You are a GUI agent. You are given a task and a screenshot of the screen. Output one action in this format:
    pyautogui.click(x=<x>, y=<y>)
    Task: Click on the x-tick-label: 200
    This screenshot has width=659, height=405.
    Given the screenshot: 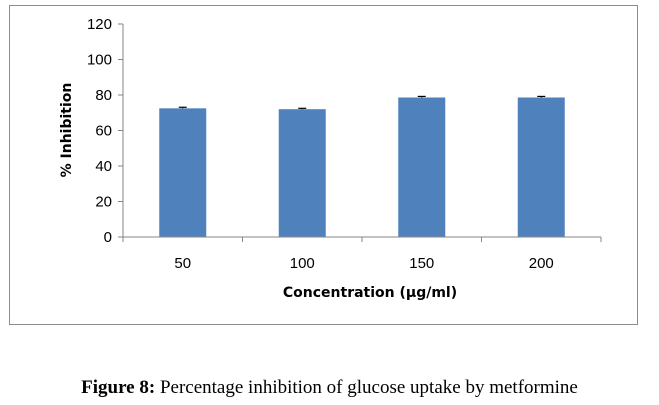 What is the action you would take?
    pyautogui.click(x=541, y=263)
    